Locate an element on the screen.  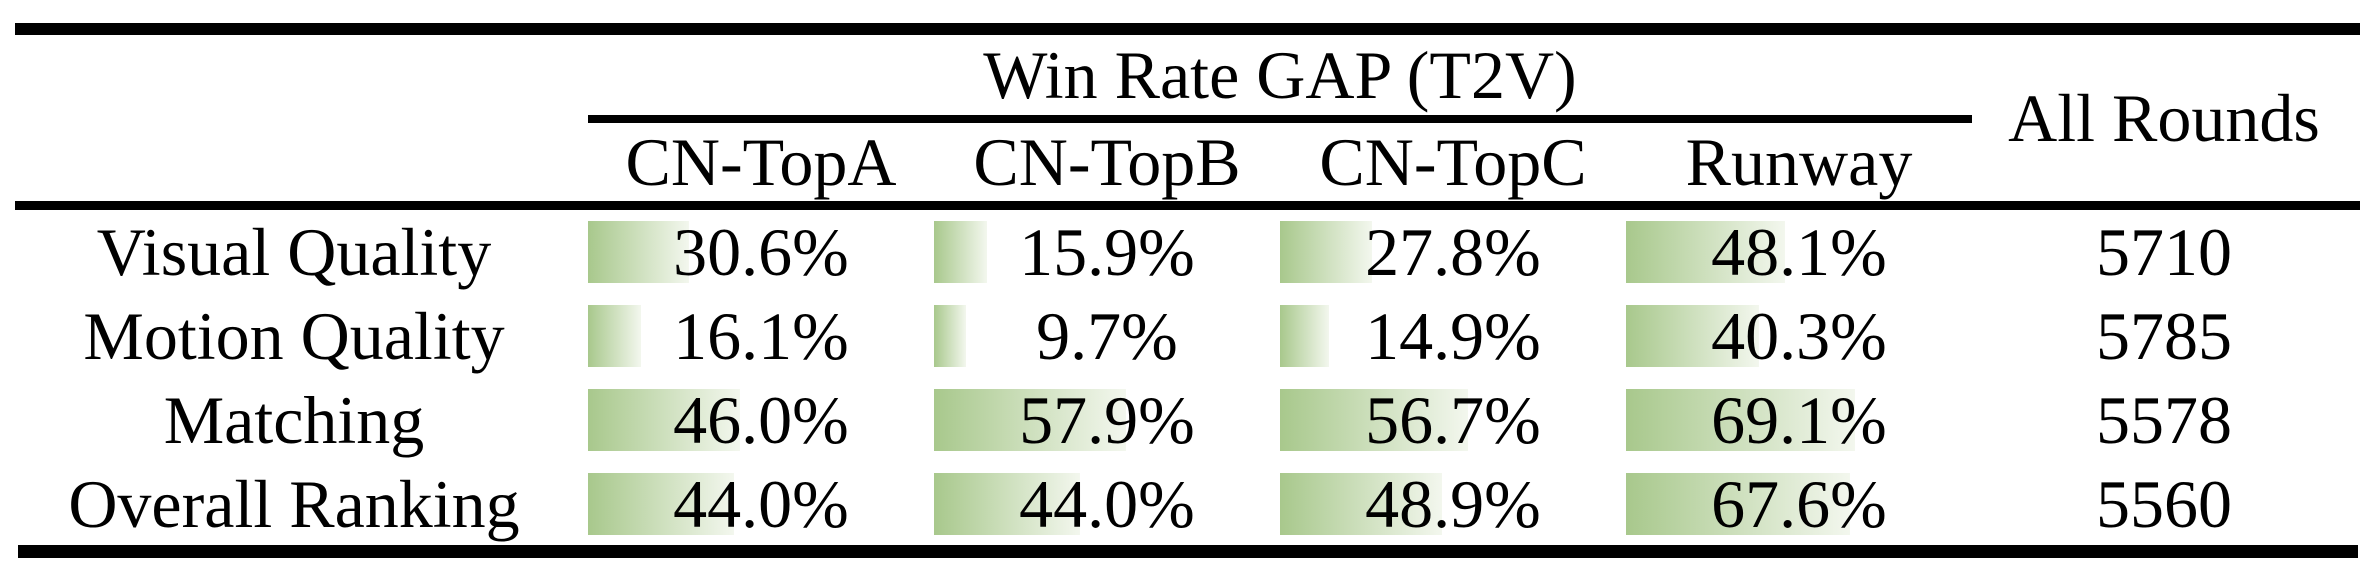
table-row: Visual Quality 30.6% 15.9% 27.8% 48.1% 5710 is located at coordinates (1188, 252).